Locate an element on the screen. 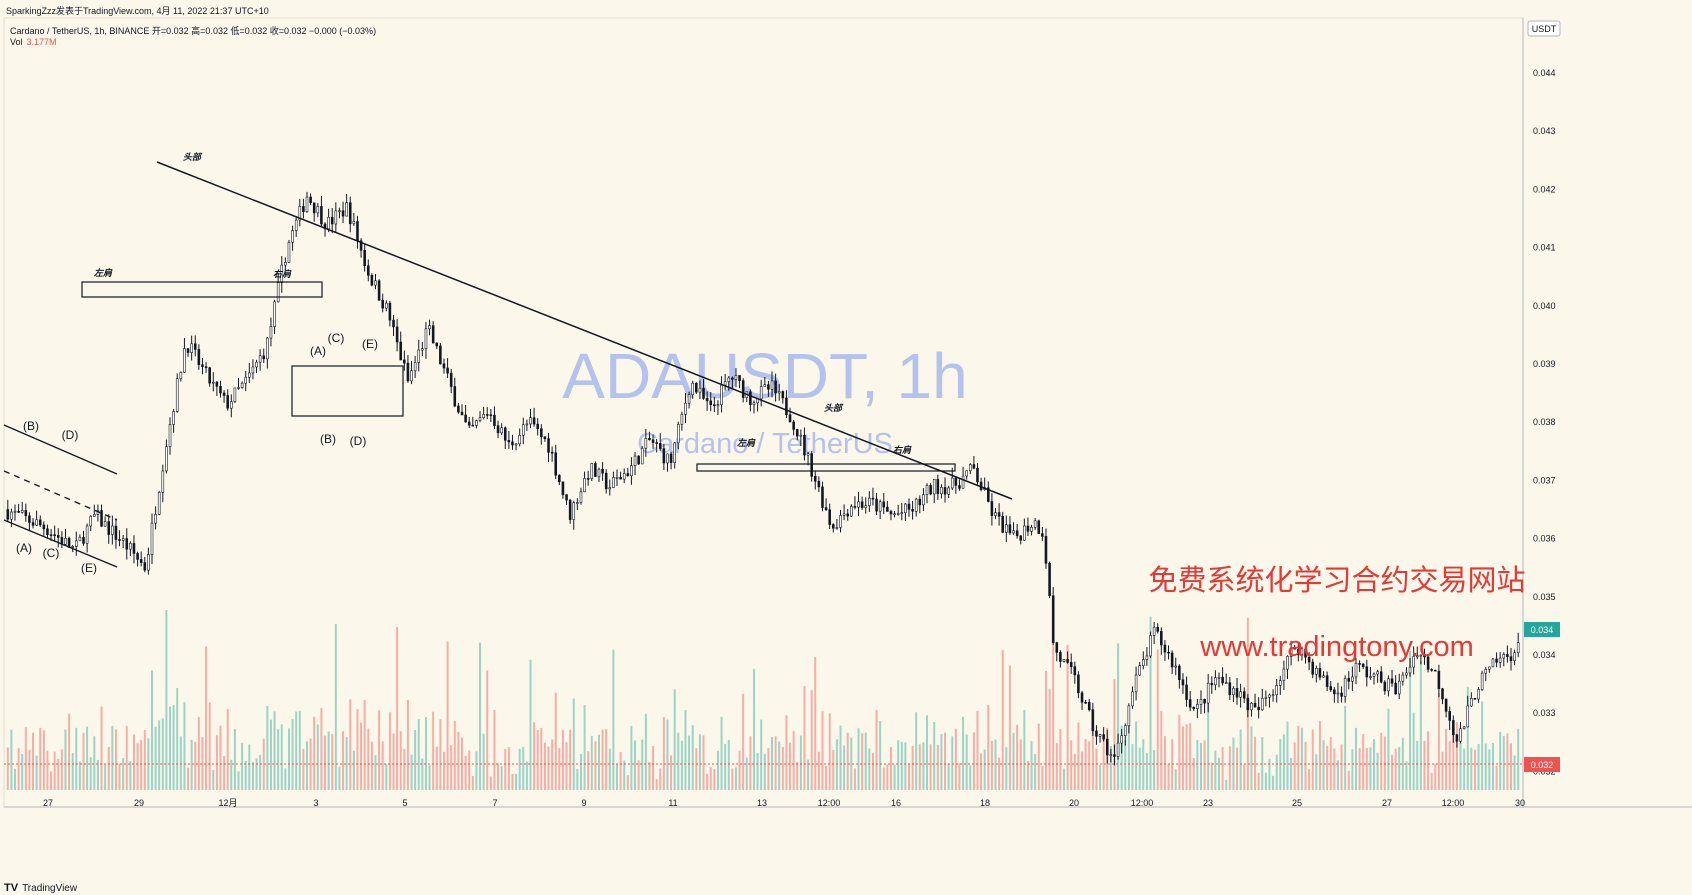  triangle-upper-line is located at coordinates (60, 449).